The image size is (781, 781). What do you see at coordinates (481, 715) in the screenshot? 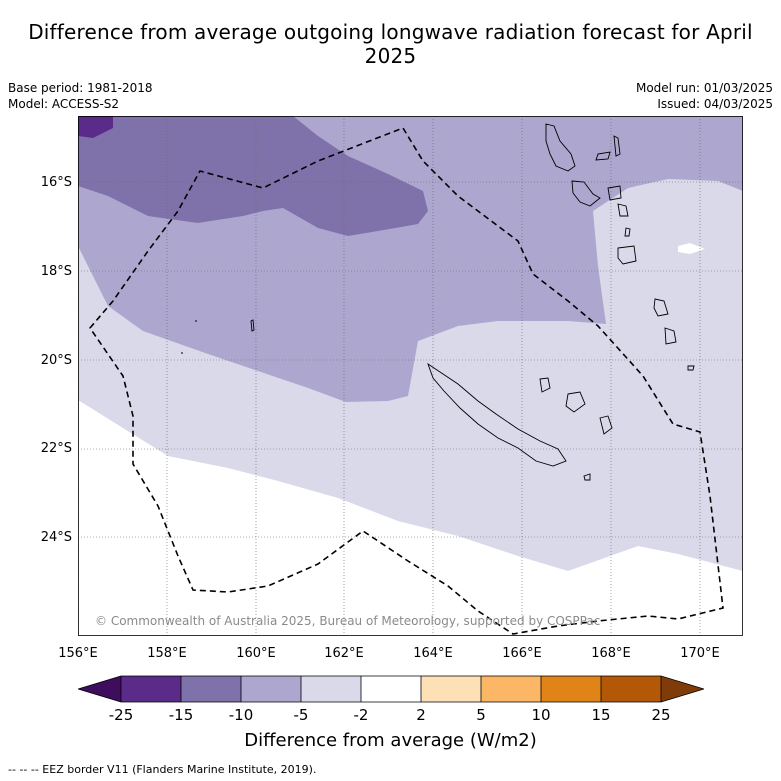
I see `colorbar-tick-label: 5` at bounding box center [481, 715].